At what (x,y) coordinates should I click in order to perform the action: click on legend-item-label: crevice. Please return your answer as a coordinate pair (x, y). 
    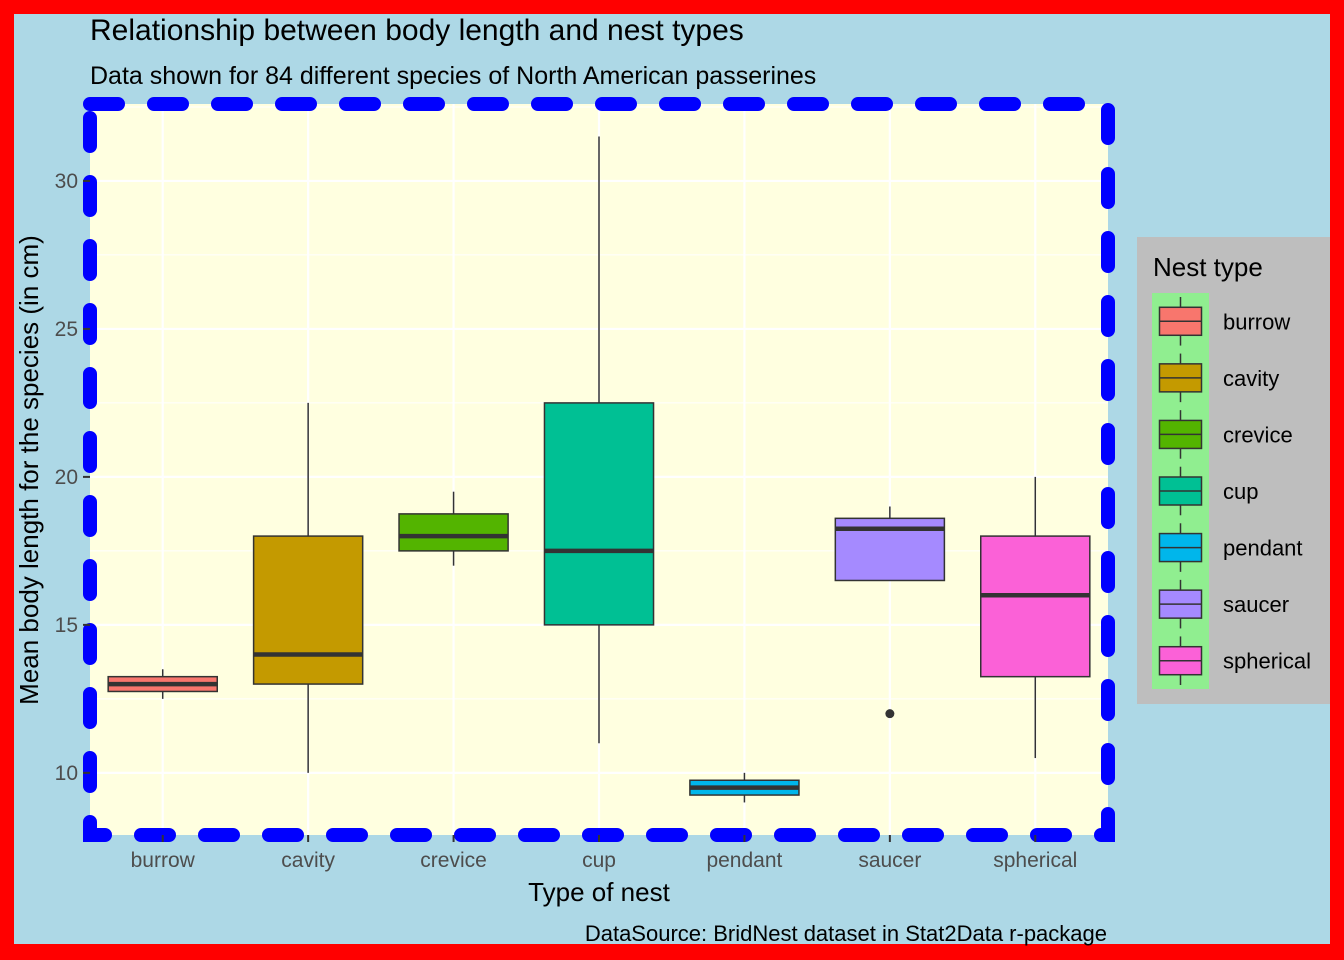
    Looking at the image, I should click on (1258, 434).